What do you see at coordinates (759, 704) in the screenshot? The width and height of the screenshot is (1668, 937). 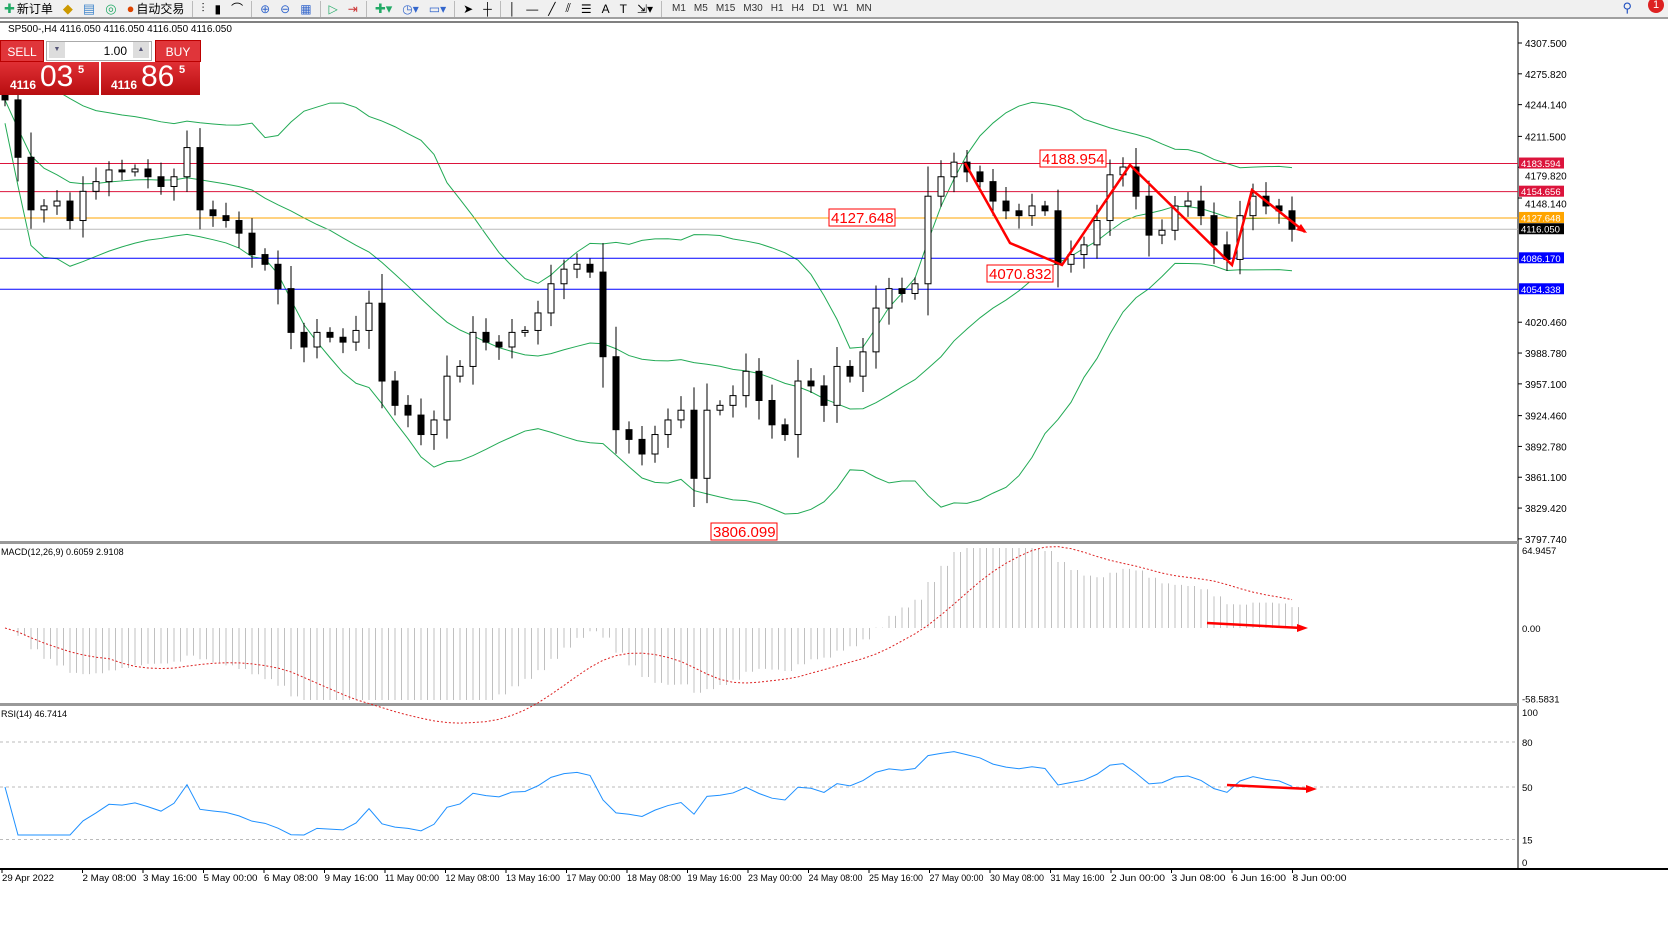 I see `pane-separator` at bounding box center [759, 704].